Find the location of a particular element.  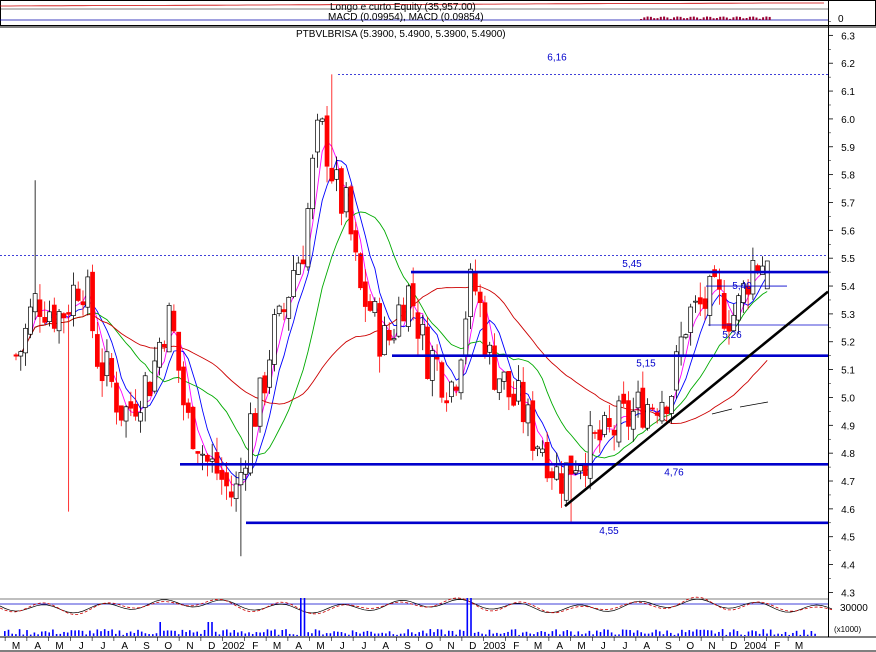

indicator-title: Longo e curto Equity (35,957.00) is located at coordinates (403, 7).